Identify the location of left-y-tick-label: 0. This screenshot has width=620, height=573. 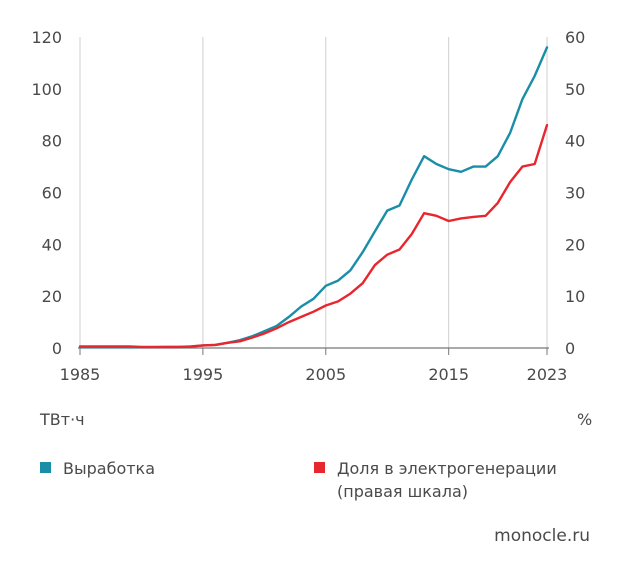
(57, 348).